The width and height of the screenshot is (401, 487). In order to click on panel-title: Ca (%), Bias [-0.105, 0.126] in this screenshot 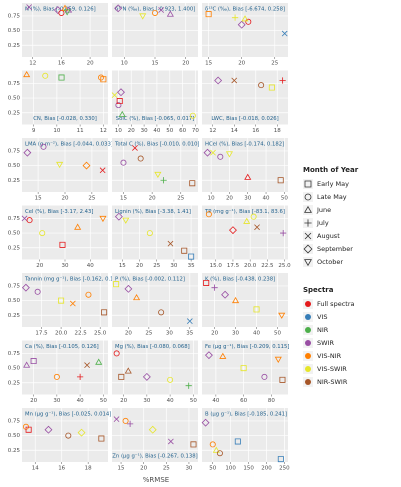, I will do `click(62, 347)`.